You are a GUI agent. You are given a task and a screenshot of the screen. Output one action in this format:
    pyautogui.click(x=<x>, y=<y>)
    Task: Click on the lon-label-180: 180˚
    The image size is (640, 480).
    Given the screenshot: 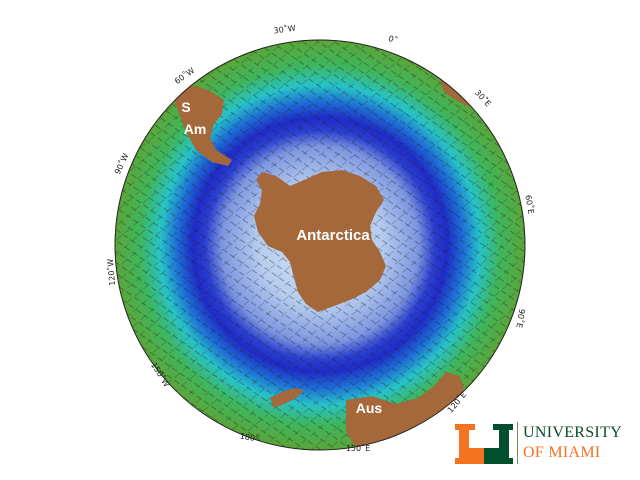 What is the action you would take?
    pyautogui.click(x=249, y=436)
    